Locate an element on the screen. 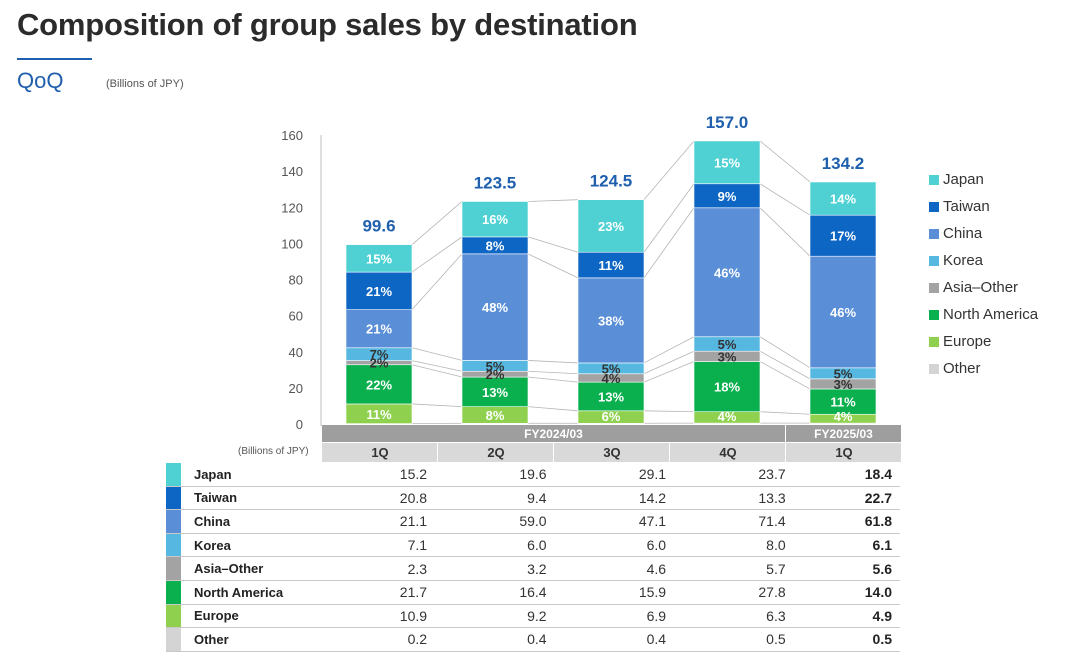 This screenshot has width=1078, height=661. table-row: China 21.1 59.0 47.1 71.4 61.8 is located at coordinates (533, 521).